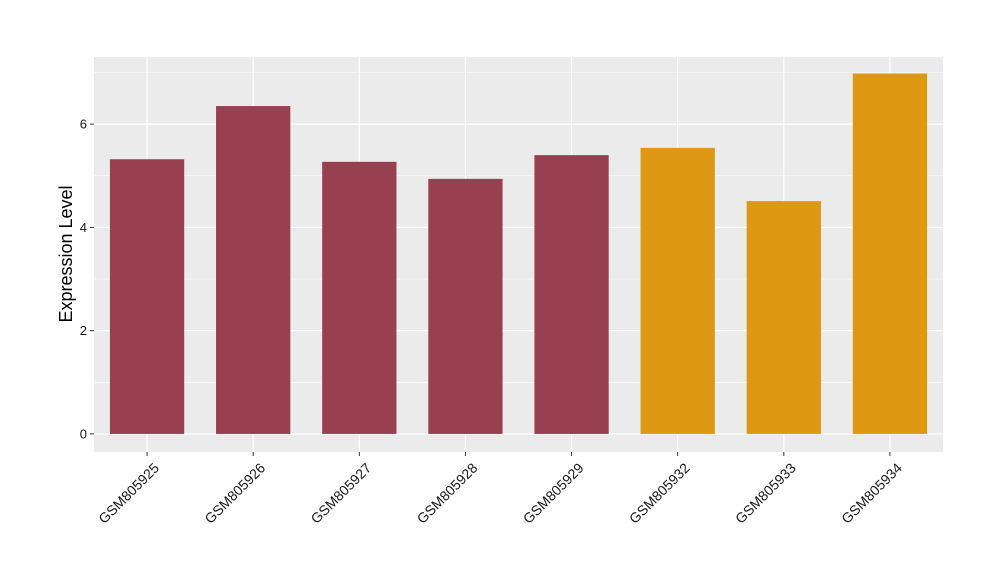  I want to click on y-tick-label: 6, so click(83, 124).